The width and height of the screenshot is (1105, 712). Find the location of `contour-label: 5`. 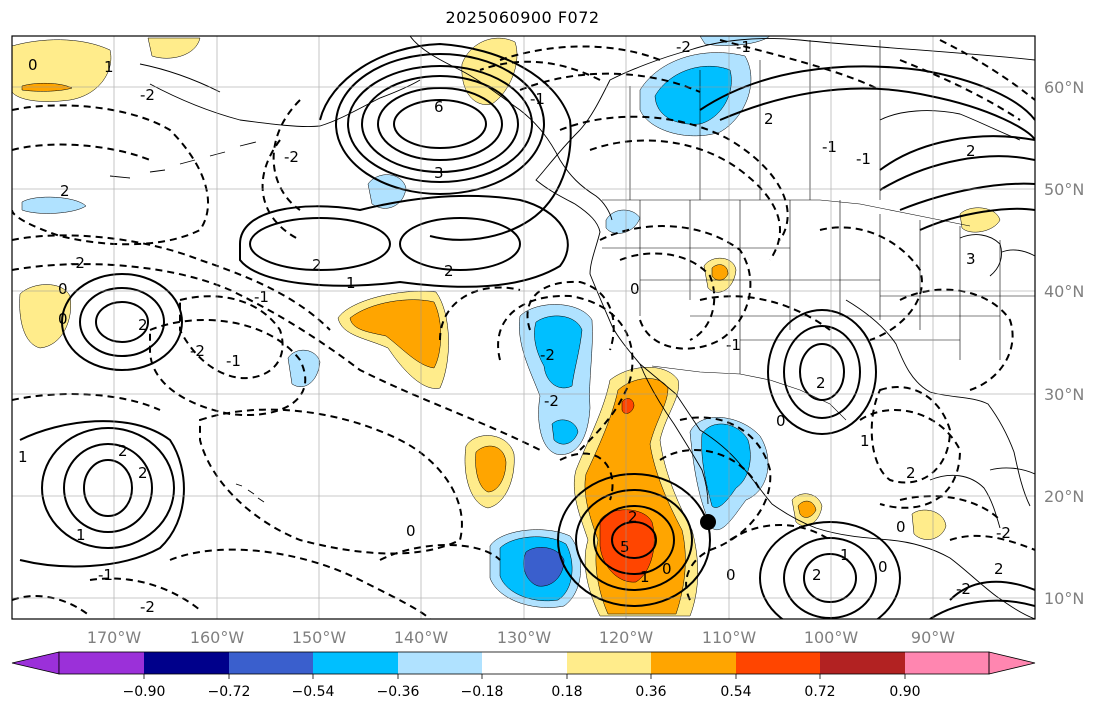

contour-label: 5 is located at coordinates (625, 547).